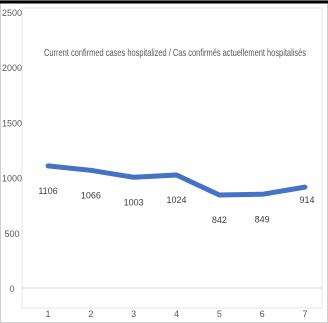  I want to click on x-tick-label: 1, so click(47, 314).